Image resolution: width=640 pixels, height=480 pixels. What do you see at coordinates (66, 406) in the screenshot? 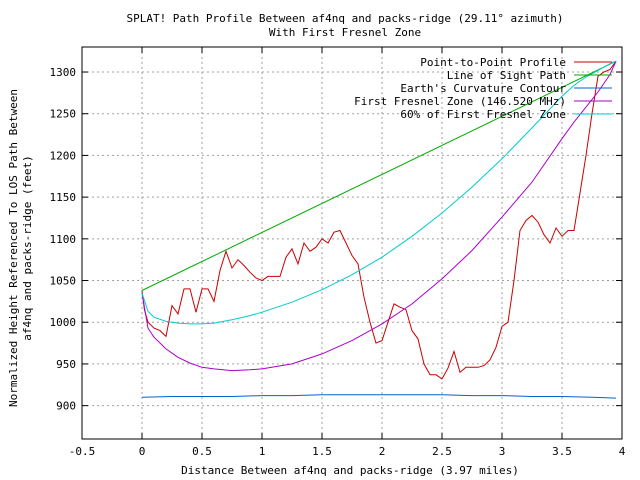
I see `y-tick-label: 900` at bounding box center [66, 406].